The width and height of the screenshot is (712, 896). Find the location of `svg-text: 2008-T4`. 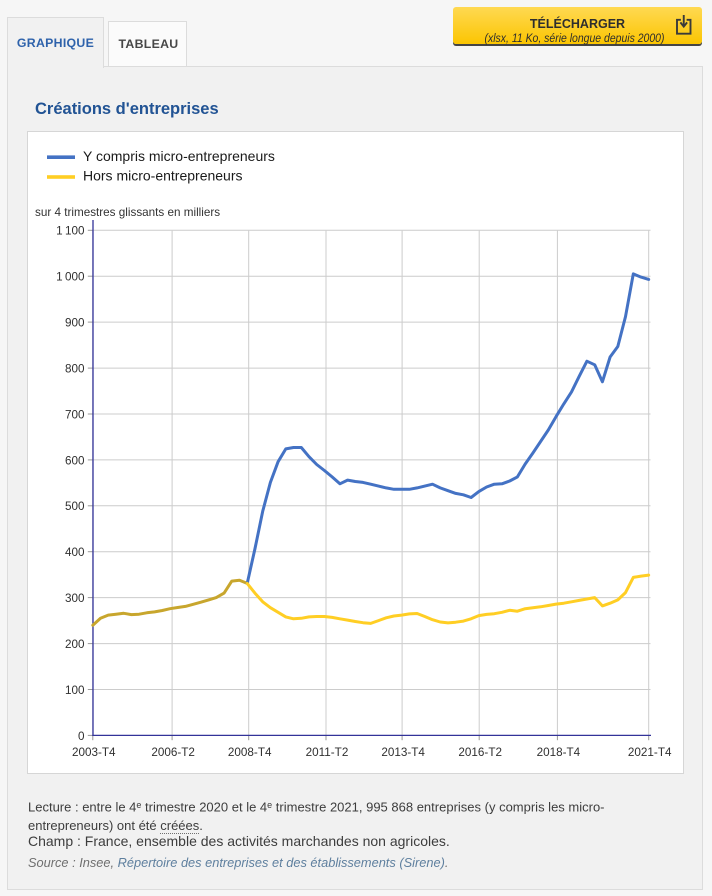

svg-text: 2008-T4 is located at coordinates (250, 752).